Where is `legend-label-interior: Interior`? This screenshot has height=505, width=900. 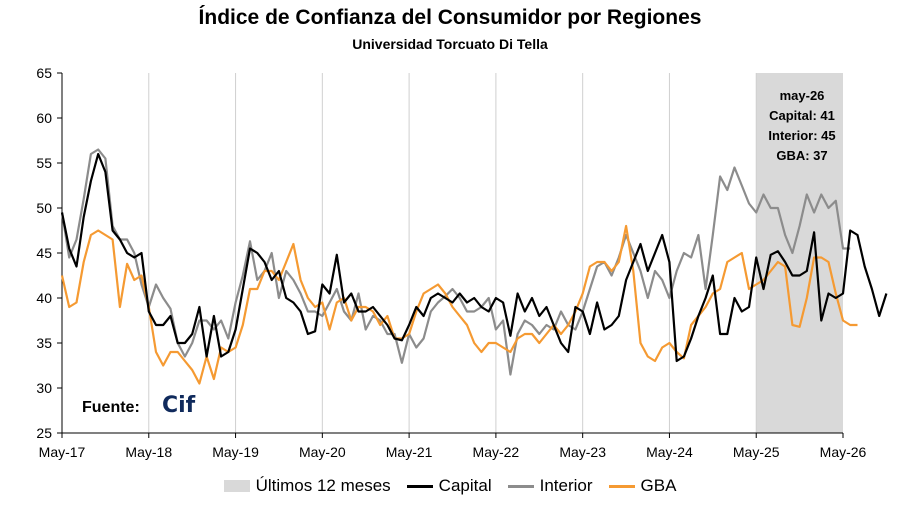 legend-label-interior: Interior is located at coordinates (566, 485).